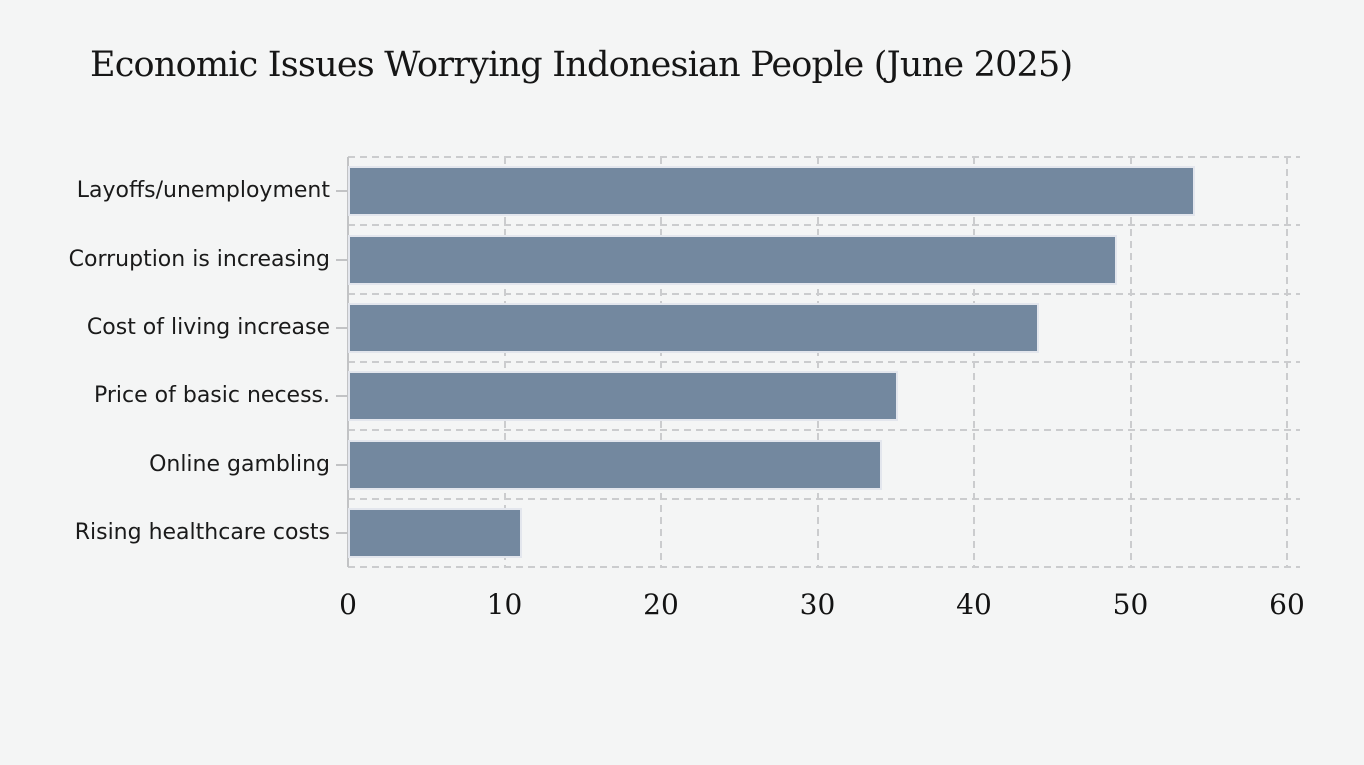  Describe the element at coordinates (974, 604) in the screenshot. I see `x-tick-label: 40` at that location.